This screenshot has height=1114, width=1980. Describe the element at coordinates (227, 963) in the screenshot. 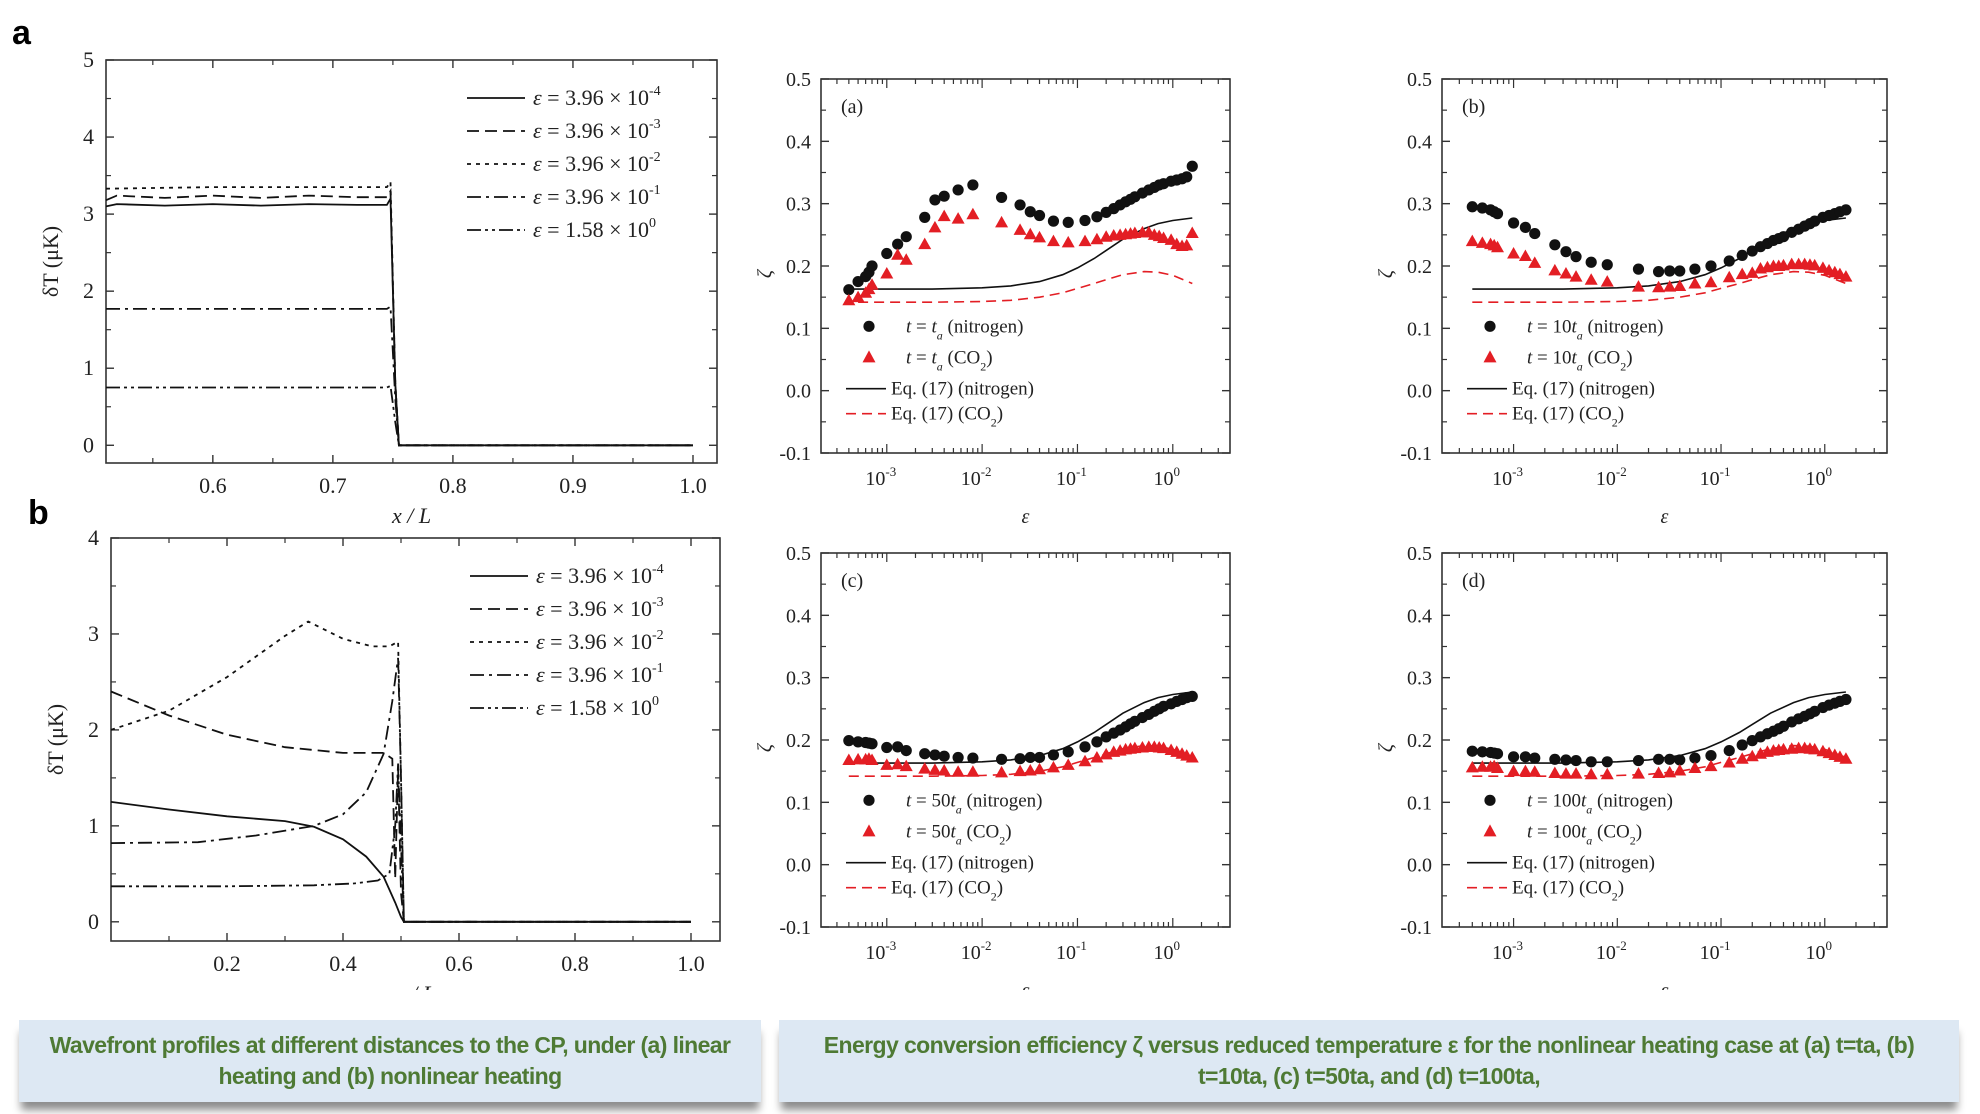

I see `x-tick-label: 0.2` at that location.